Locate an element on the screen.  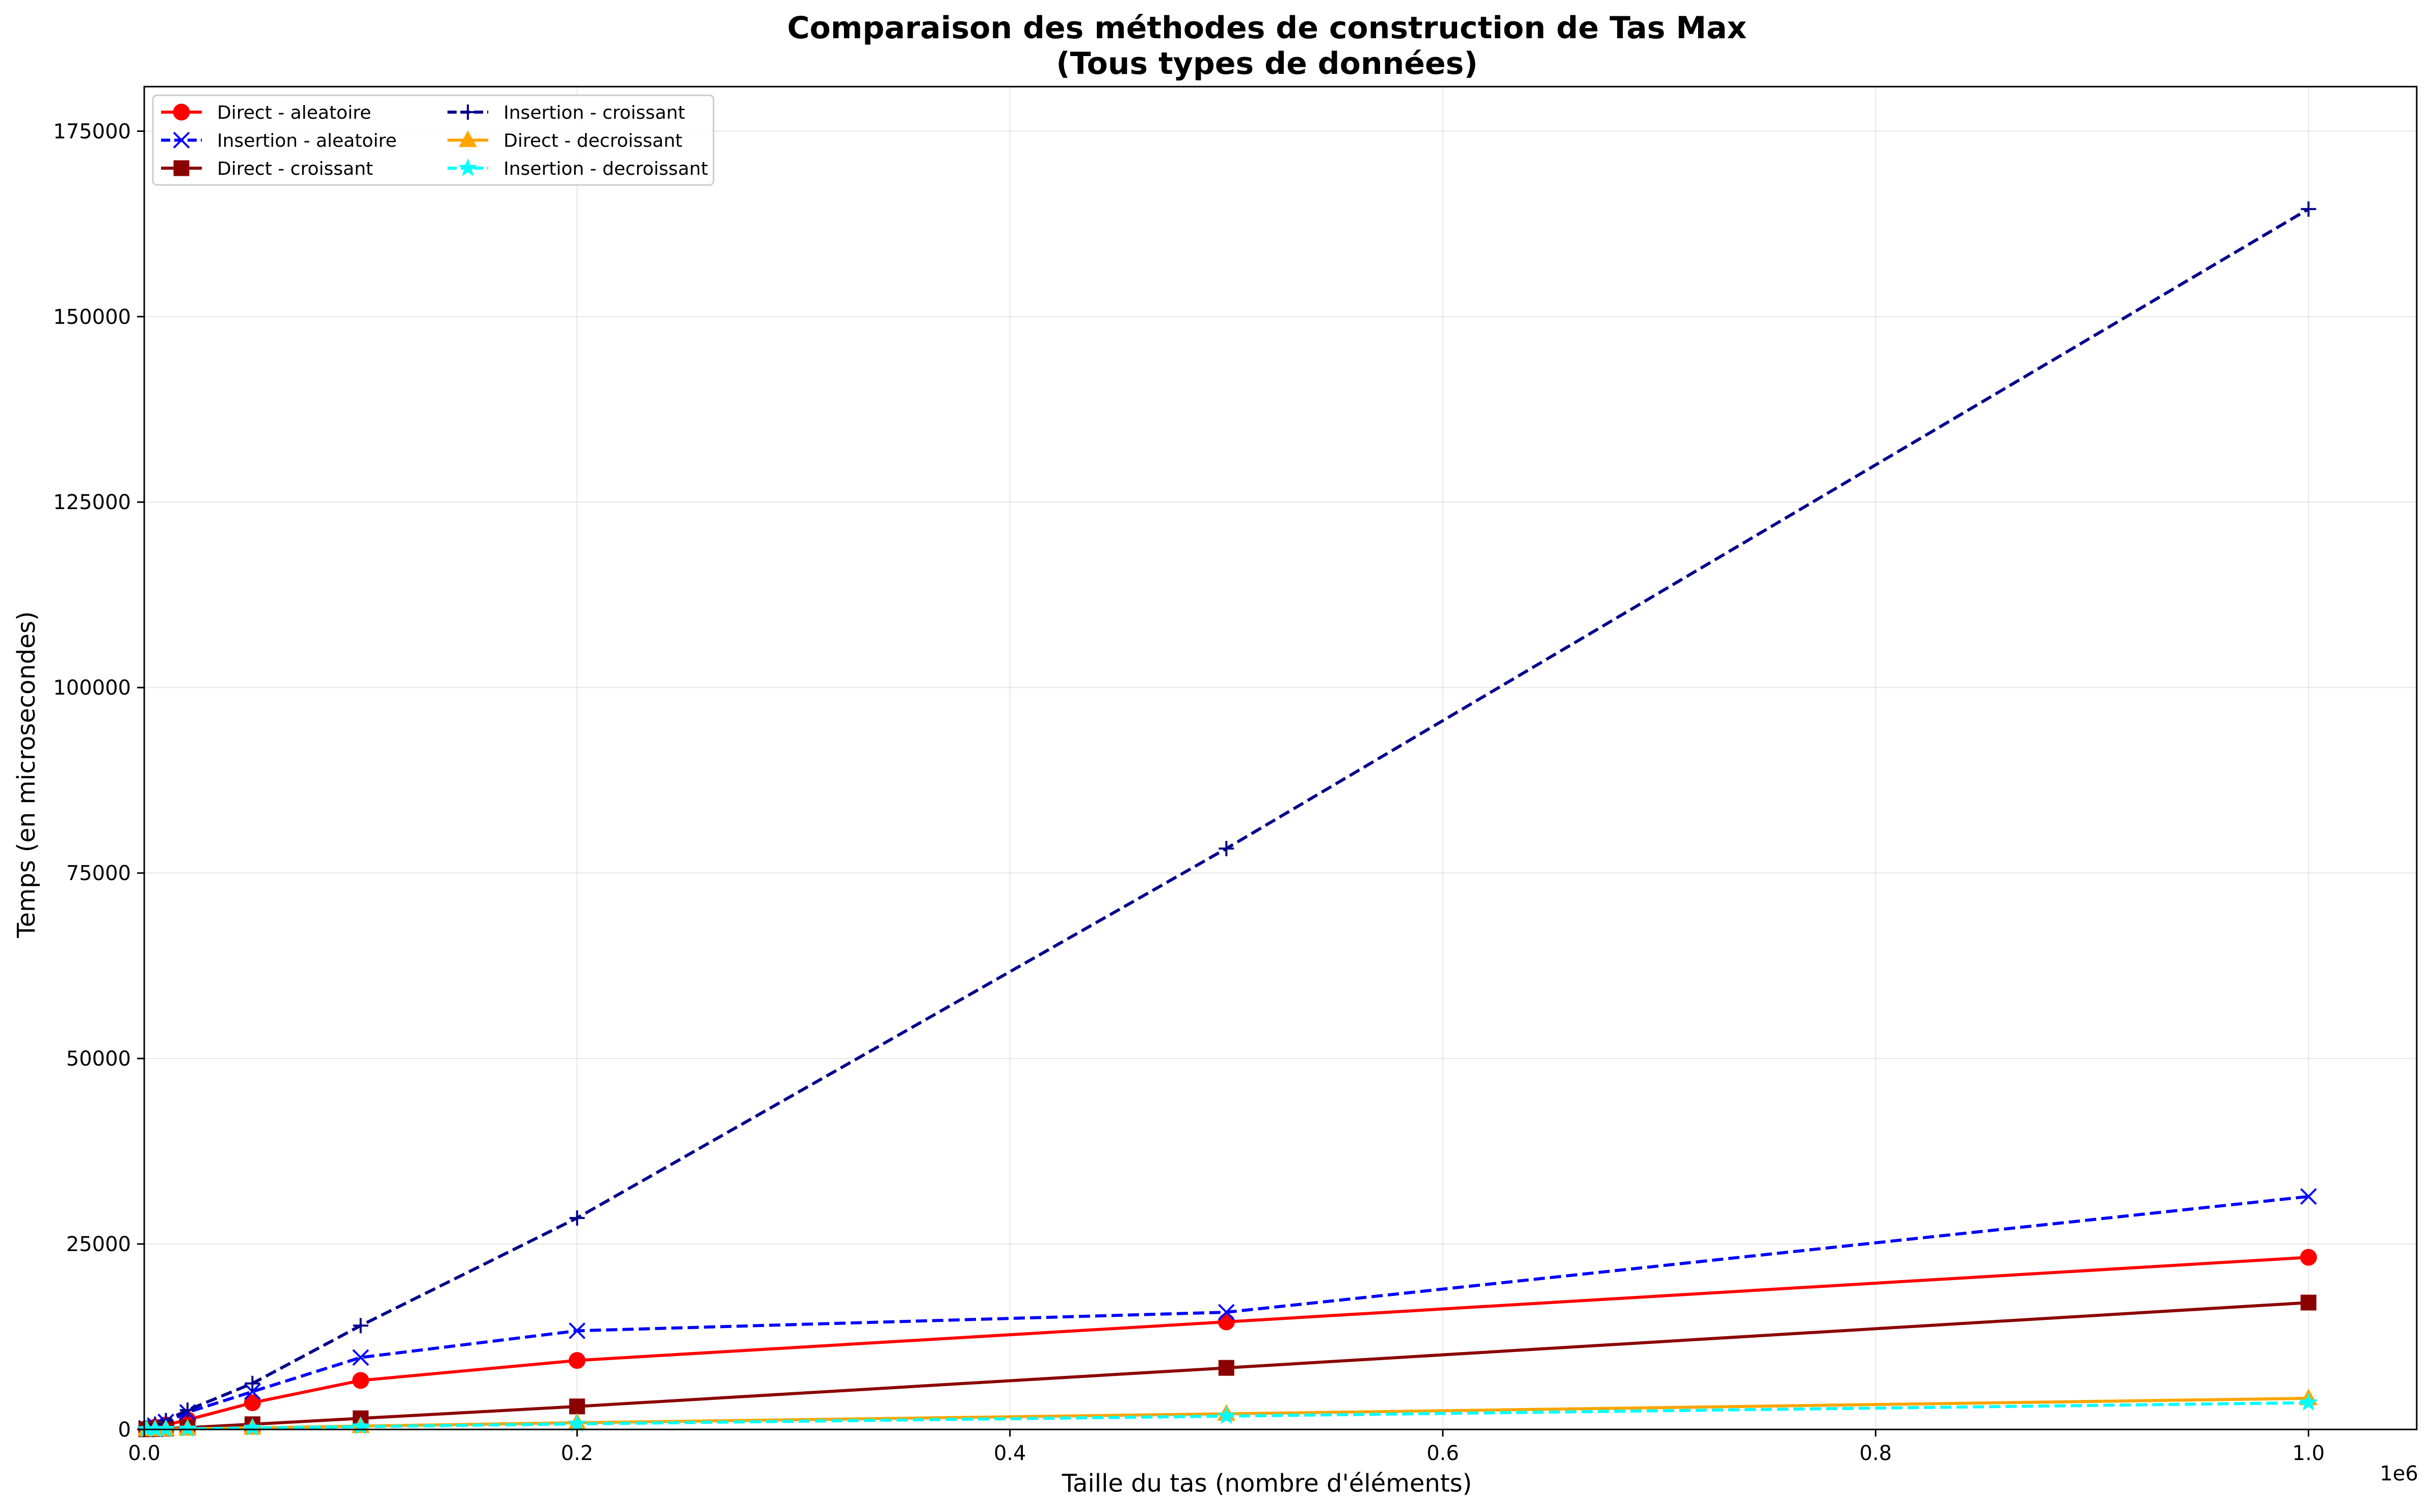
y-tick-label: 175000 is located at coordinates (92, 131).